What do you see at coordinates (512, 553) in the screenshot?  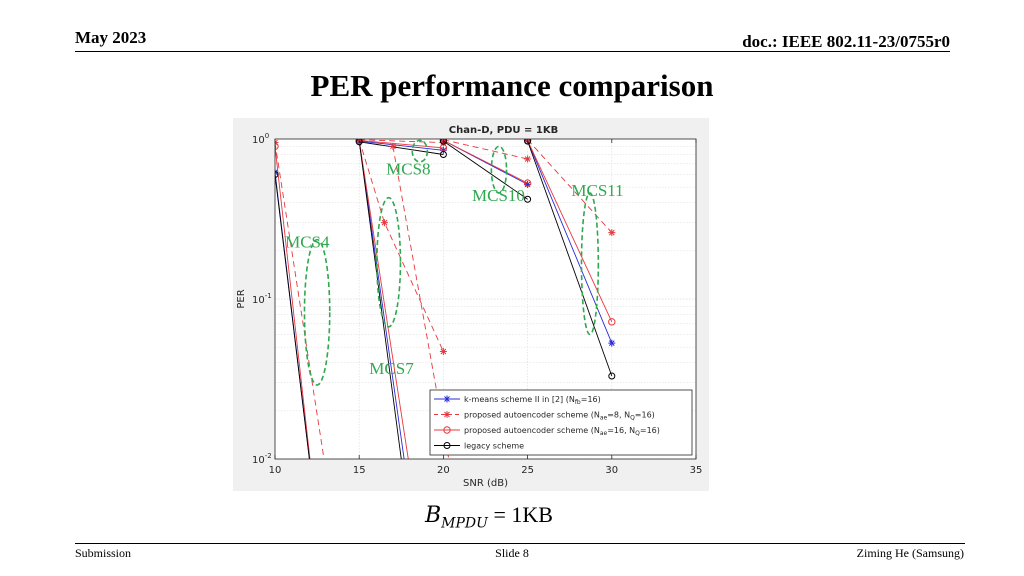 I see `footer-slide-number: Slide 8` at bounding box center [512, 553].